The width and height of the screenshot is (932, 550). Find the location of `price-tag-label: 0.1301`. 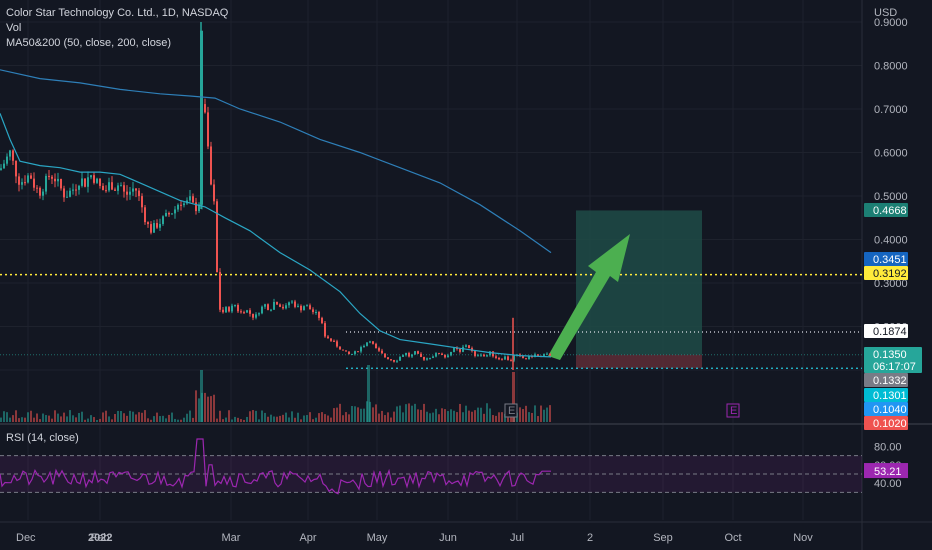

price-tag-label: 0.1301 is located at coordinates (890, 396).